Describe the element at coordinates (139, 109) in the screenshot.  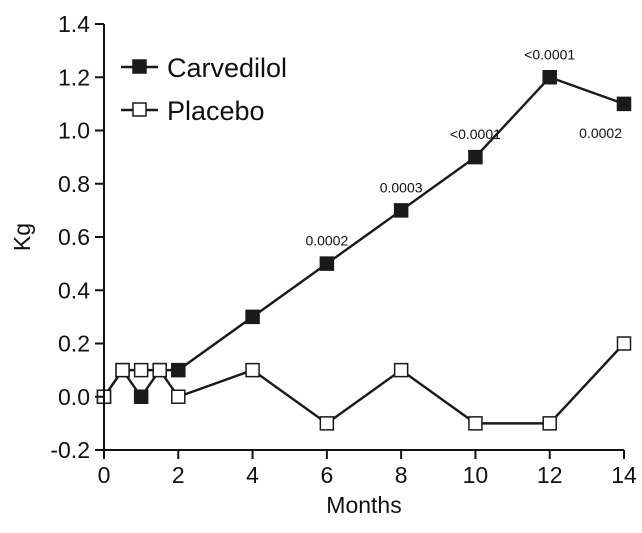
I see `legend-marker-placebo` at that location.